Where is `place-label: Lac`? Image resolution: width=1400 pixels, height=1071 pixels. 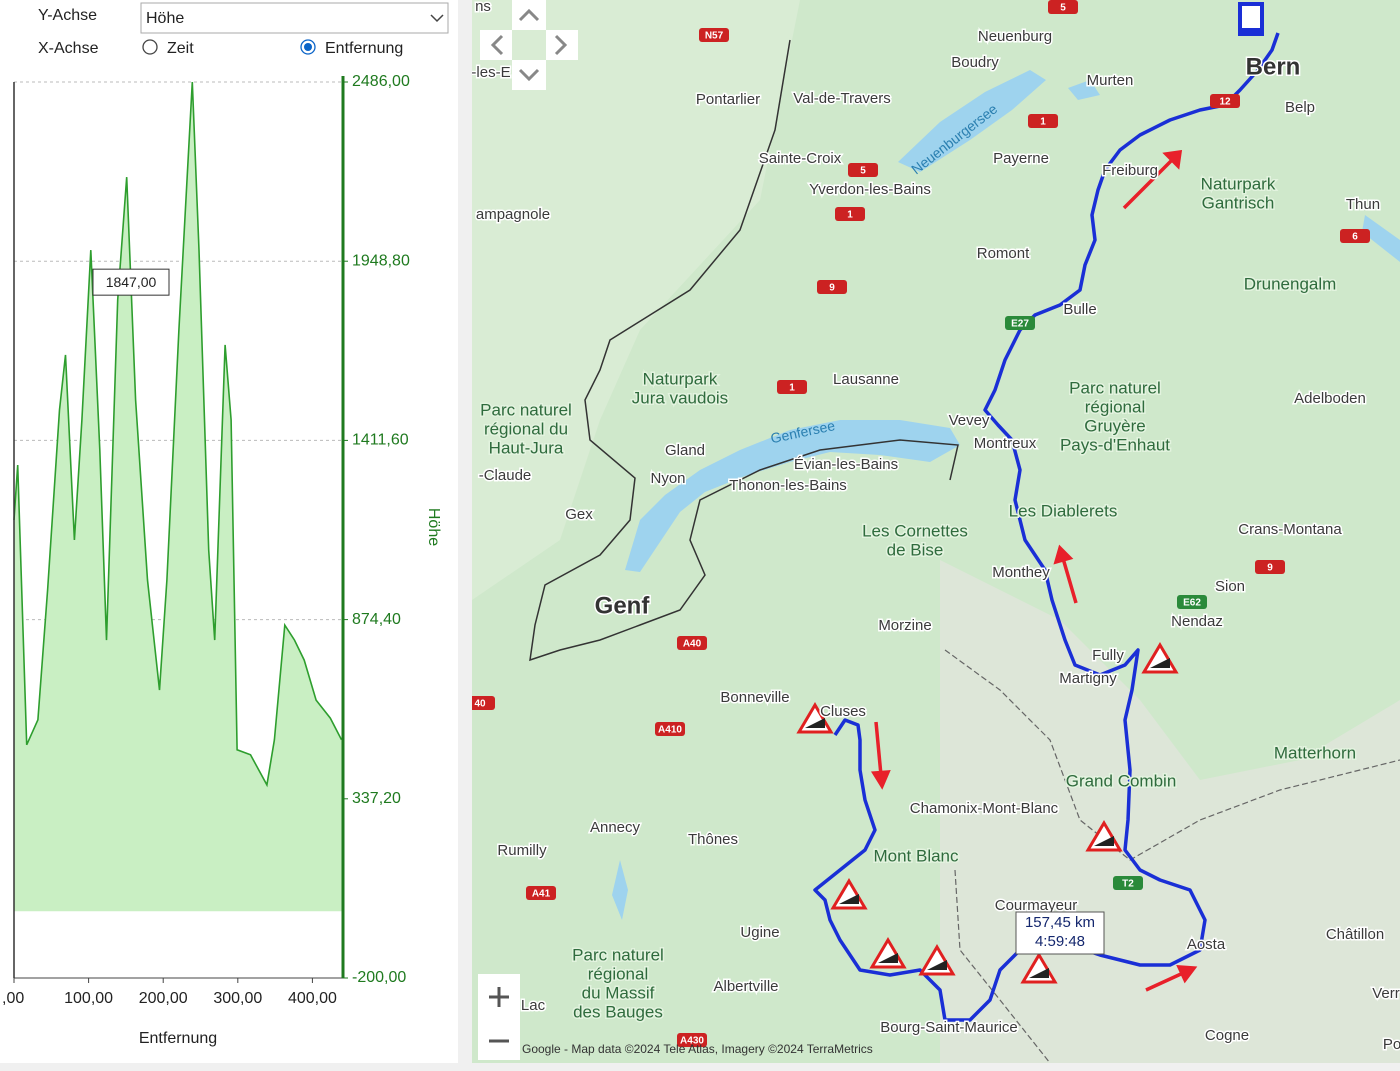 place-label: Lac is located at coordinates (533, 1005).